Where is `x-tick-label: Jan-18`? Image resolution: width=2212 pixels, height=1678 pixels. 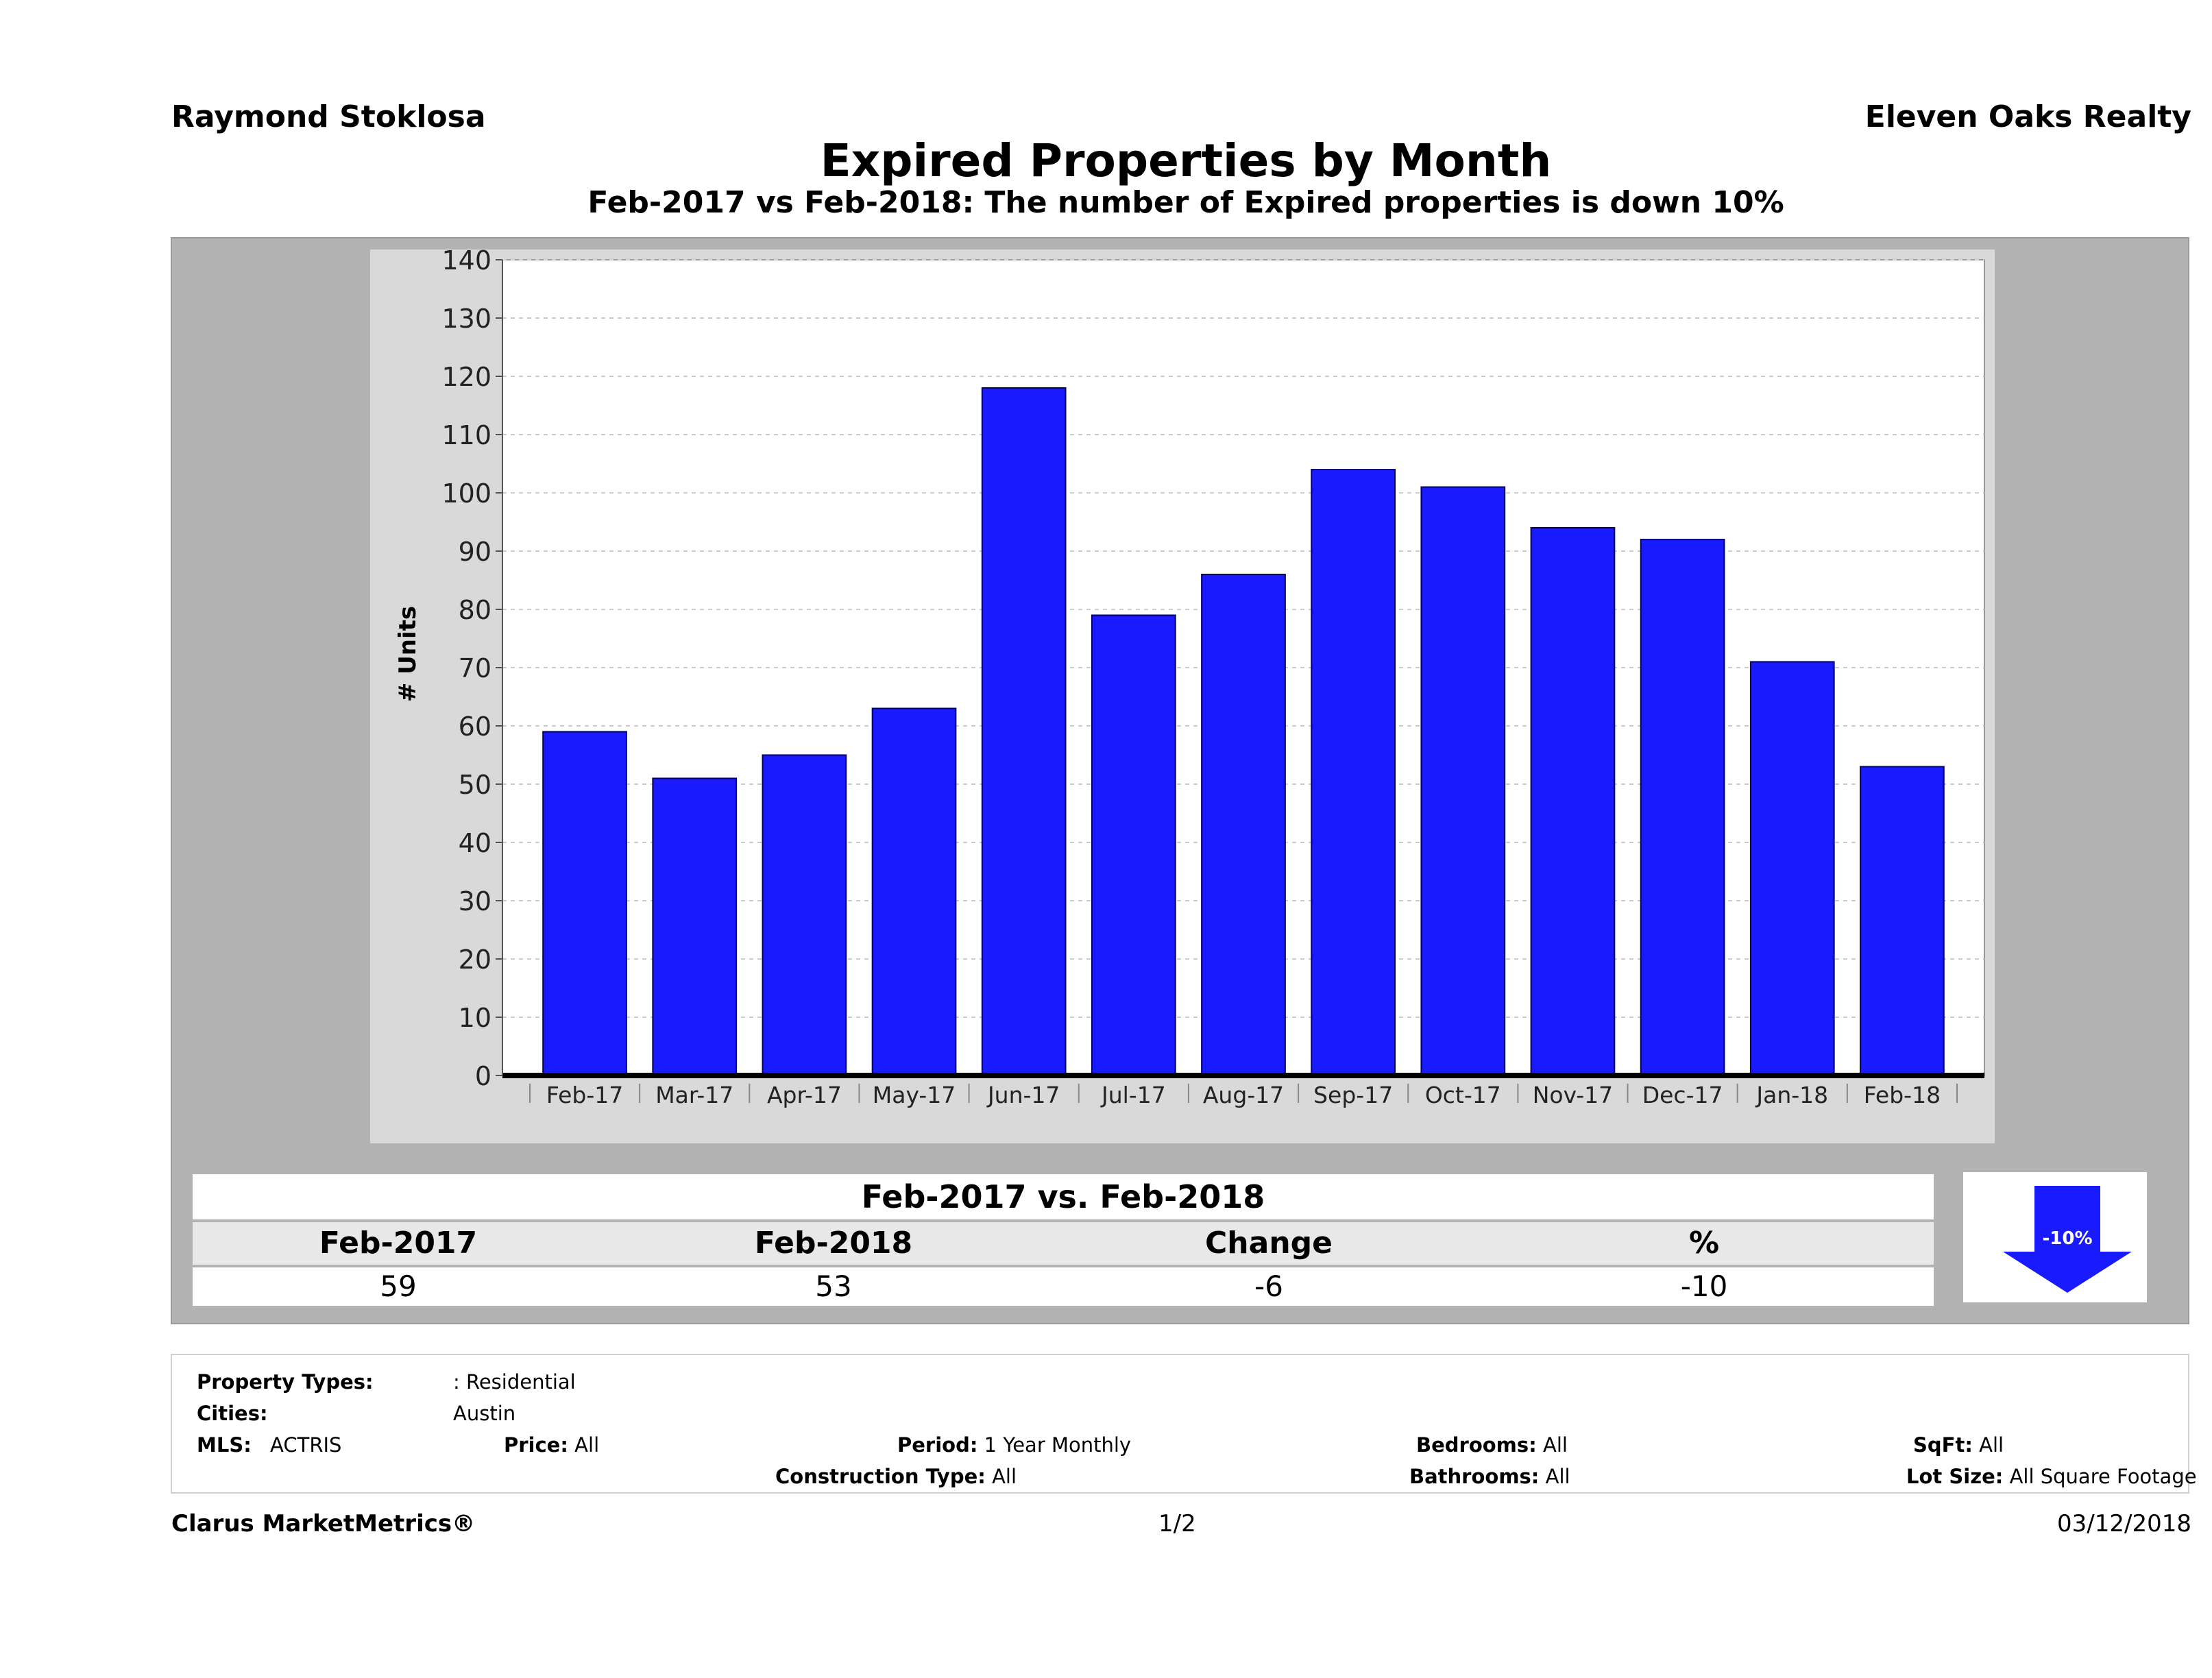
x-tick-label: Jan-18 is located at coordinates (1792, 1095).